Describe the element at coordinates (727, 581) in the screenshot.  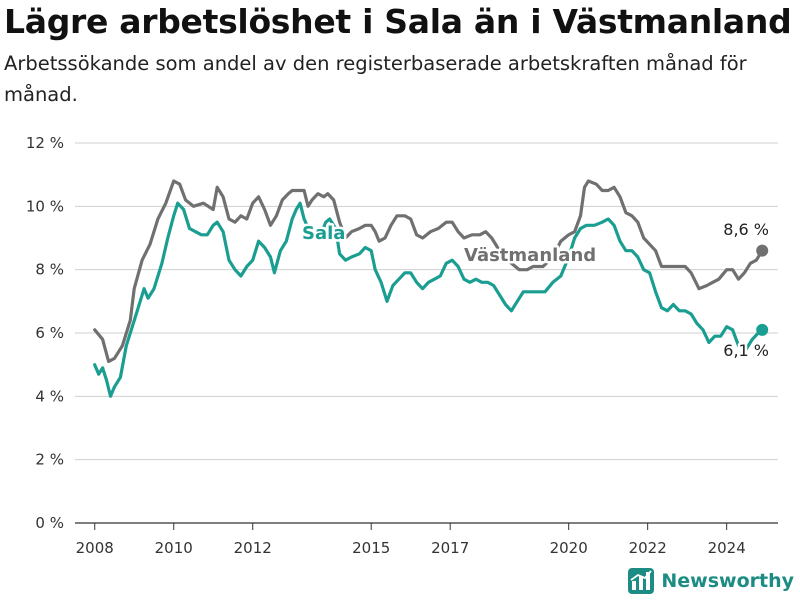
I see `brand-name: Newsworthy` at that location.